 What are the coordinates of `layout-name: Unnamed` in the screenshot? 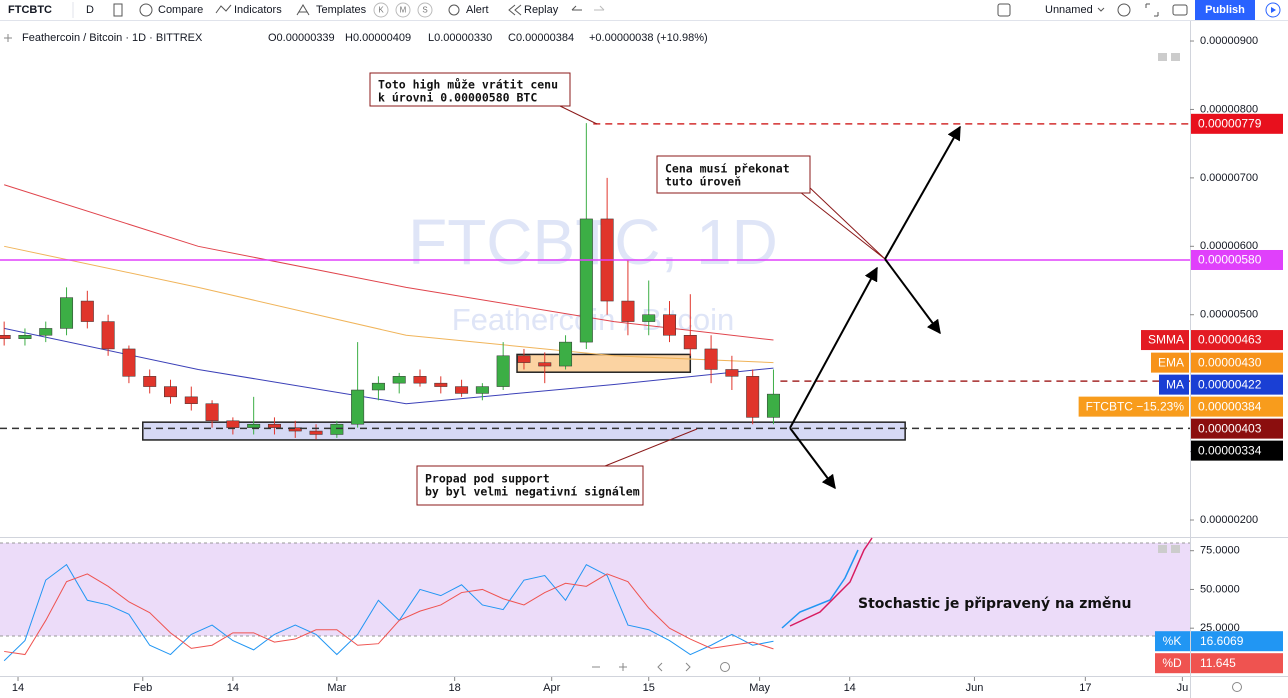 It's located at (1069, 10).